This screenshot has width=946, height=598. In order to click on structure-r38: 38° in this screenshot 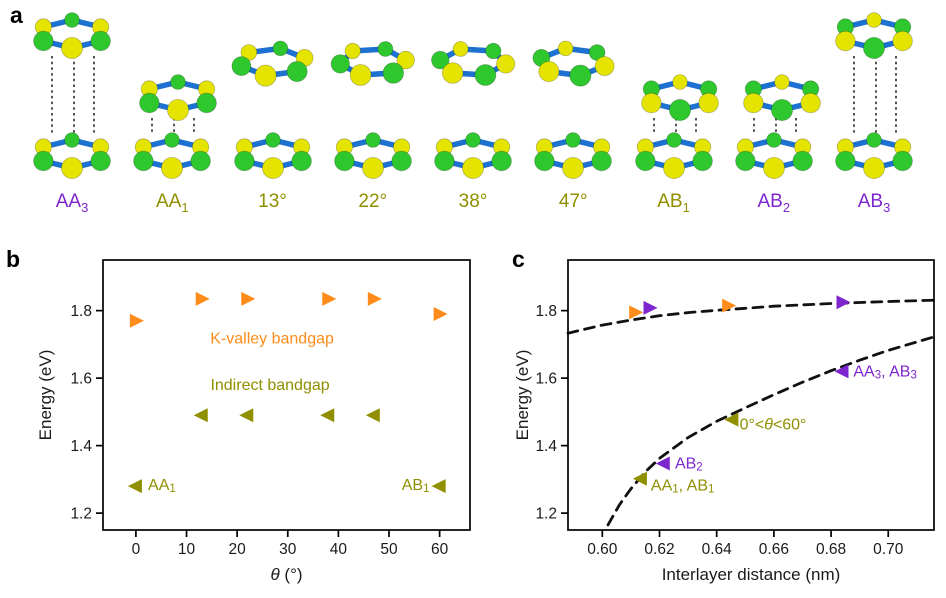, I will do `click(473, 111)`.